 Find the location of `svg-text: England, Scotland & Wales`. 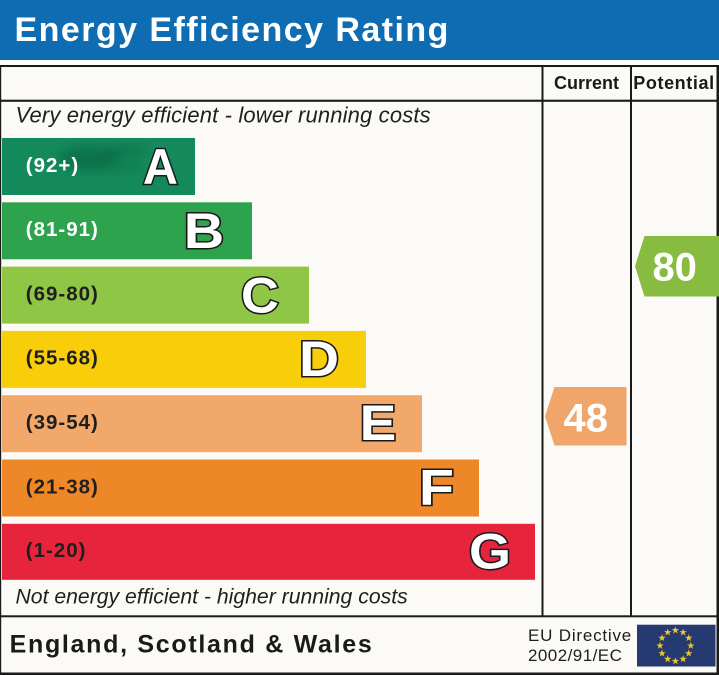

svg-text: England, Scotland & Wales is located at coordinates (192, 645).